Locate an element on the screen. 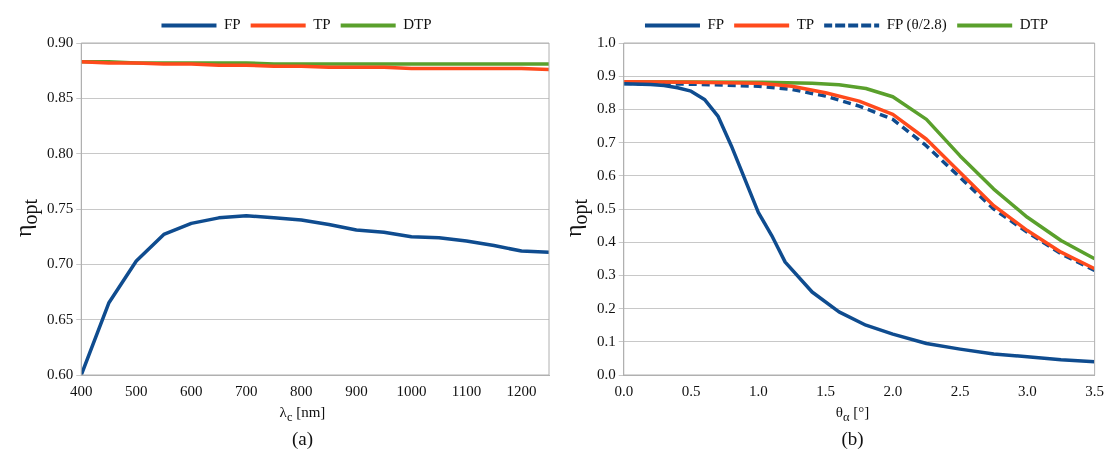 The height and width of the screenshot is (471, 1115). y-tick-label: 0.5 is located at coordinates (606, 207).